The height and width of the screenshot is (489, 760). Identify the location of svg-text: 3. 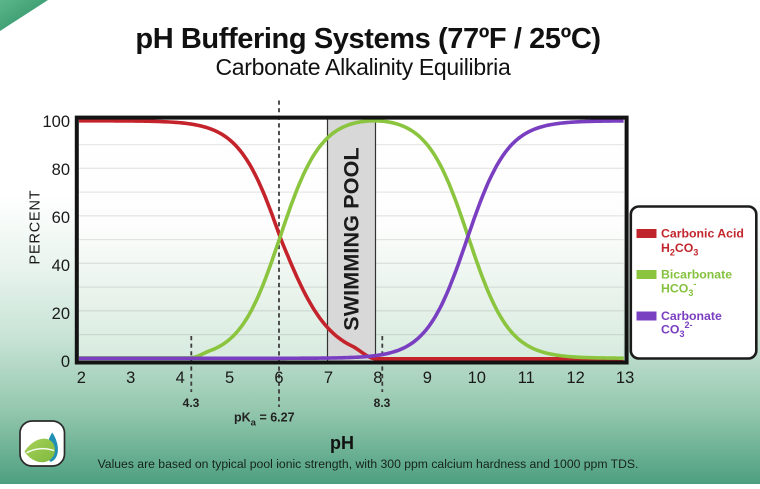
(130, 378).